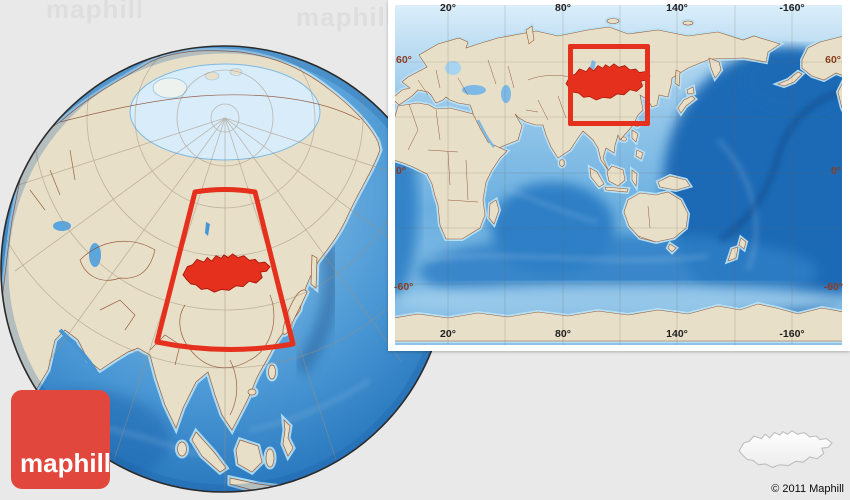 Image resolution: width=850 pixels, height=500 pixels. What do you see at coordinates (66, 463) in the screenshot?
I see `maphill-logo-text: maphill` at bounding box center [66, 463].